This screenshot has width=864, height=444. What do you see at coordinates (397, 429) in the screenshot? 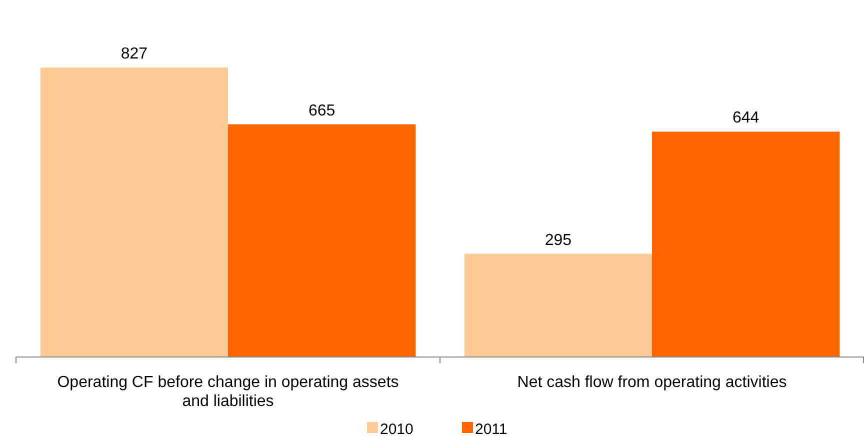
I see `legend-label: 2010` at bounding box center [397, 429].